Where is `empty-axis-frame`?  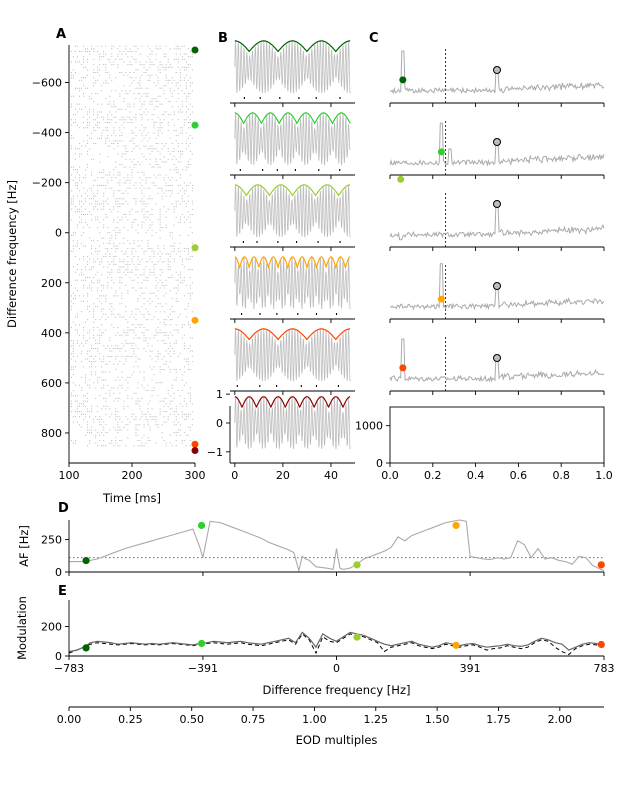
empty-axis-frame is located at coordinates (497, 435).